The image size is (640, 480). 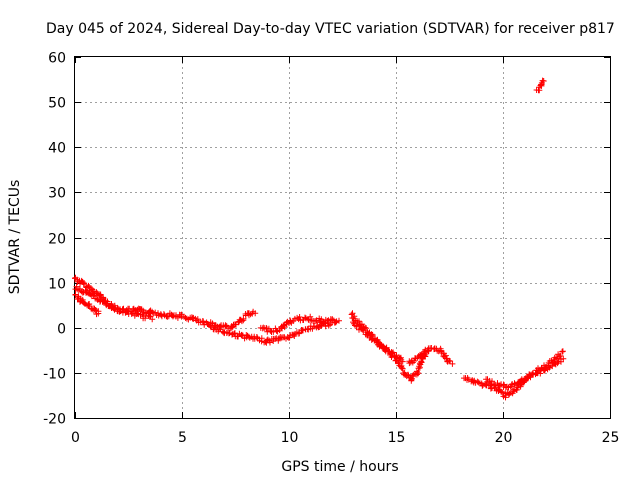 What do you see at coordinates (57, 240) in the screenshot?
I see `y-tick-label: 20` at bounding box center [57, 240].